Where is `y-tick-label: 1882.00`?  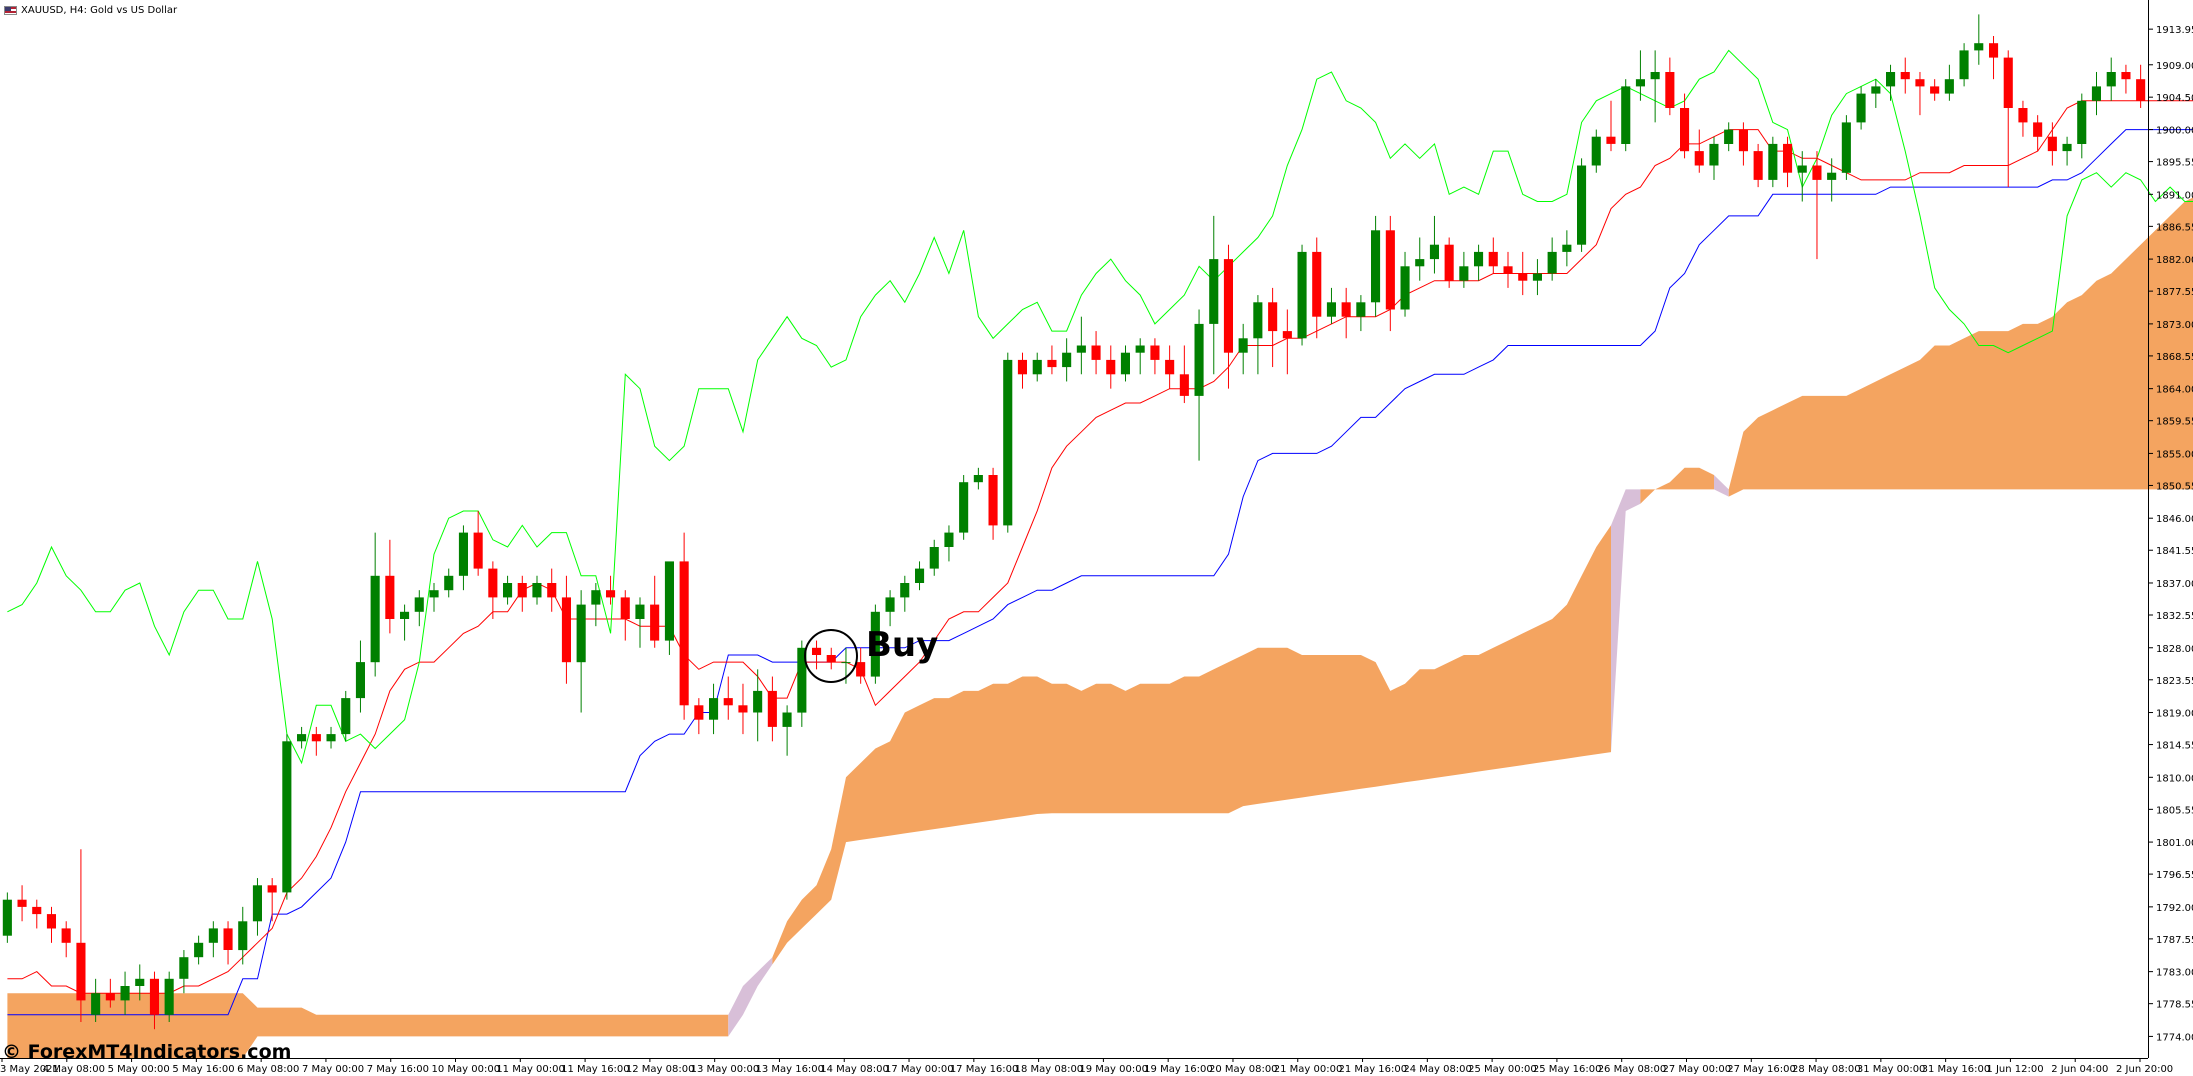 y-tick-label: 1882.00 is located at coordinates (2174, 260).